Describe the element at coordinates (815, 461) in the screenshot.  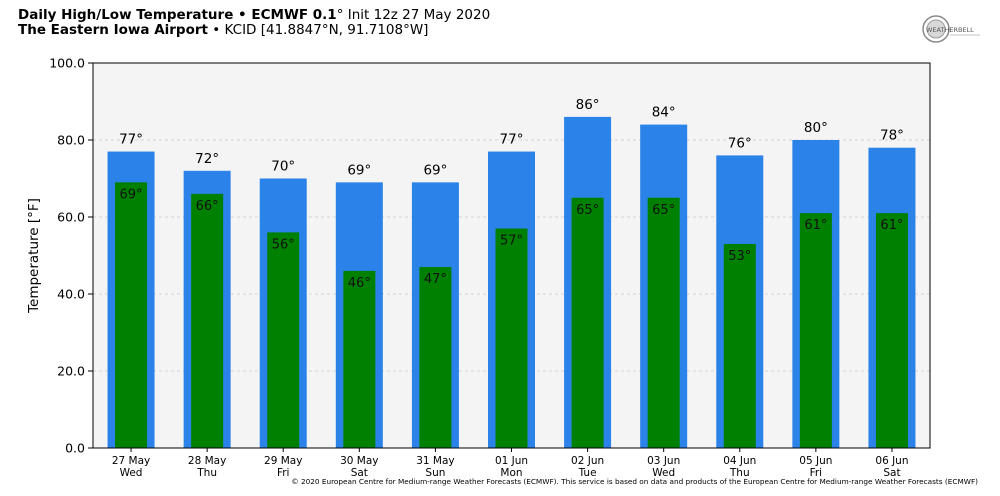
I see `x-tick-label: 05 Jun` at that location.